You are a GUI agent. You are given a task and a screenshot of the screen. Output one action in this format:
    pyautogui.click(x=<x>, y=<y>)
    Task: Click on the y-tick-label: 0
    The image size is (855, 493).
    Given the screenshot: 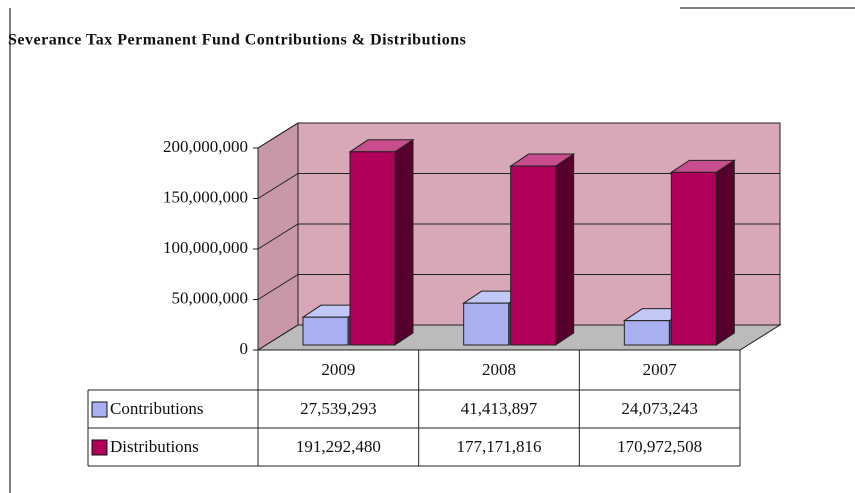 What is the action you would take?
    pyautogui.click(x=244, y=348)
    